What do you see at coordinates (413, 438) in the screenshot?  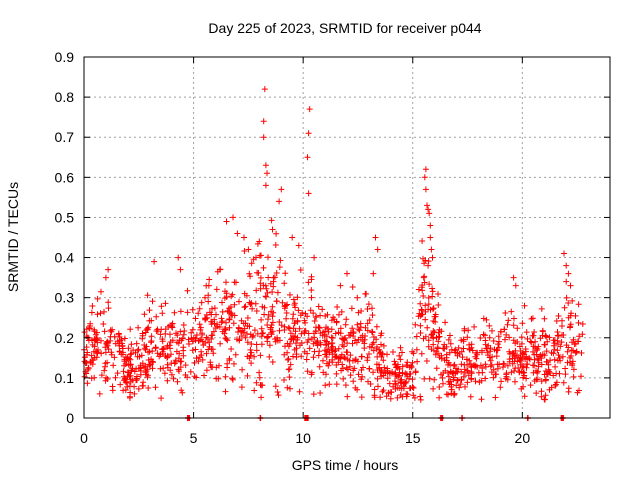 I see `x-tick-label: 15` at bounding box center [413, 438].